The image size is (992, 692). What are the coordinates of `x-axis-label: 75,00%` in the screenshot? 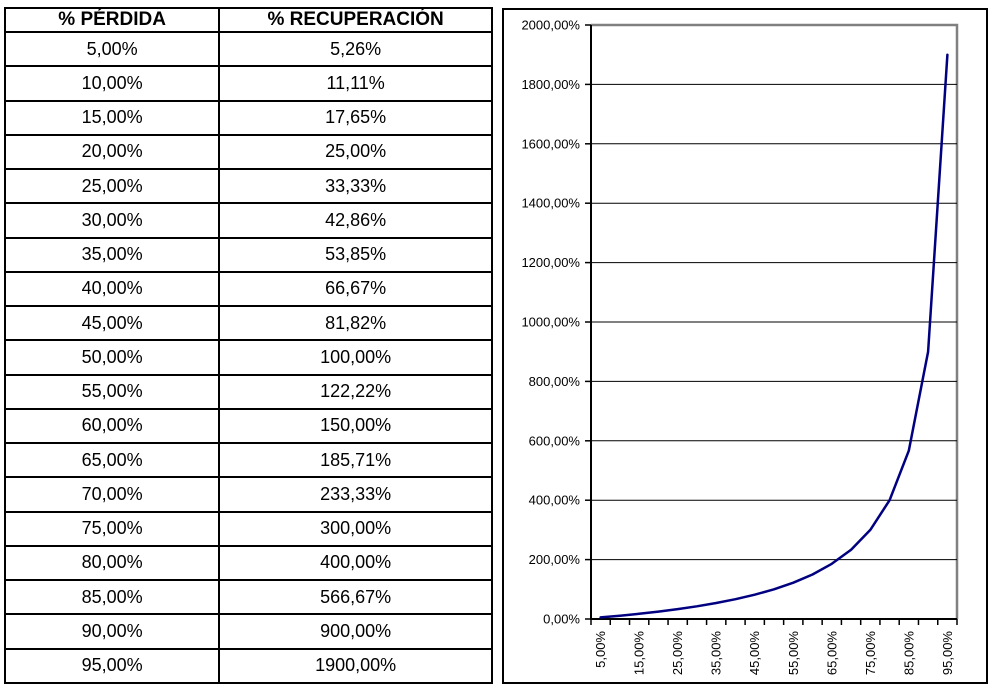 It's located at (870, 653).